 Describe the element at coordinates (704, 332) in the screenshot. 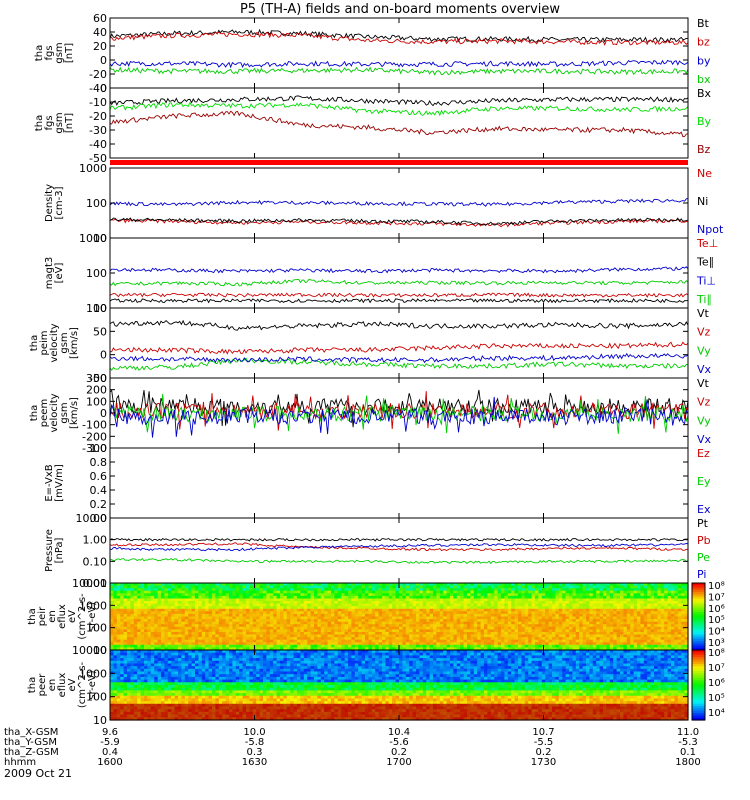

I see `legend-Vz: Vz` at that location.